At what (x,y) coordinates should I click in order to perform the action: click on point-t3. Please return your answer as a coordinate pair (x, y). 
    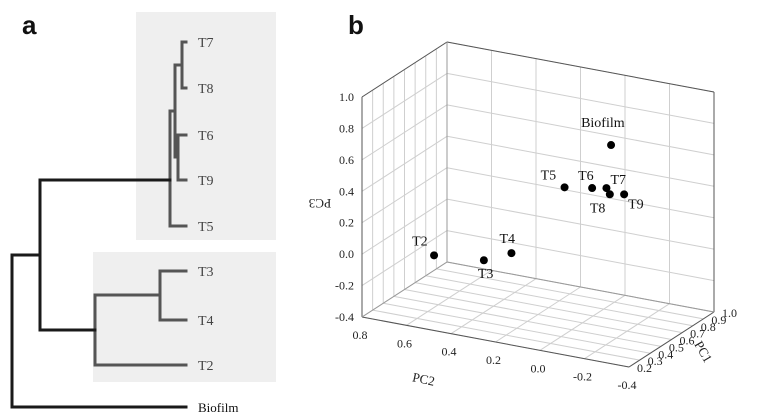
    Looking at the image, I should click on (483, 260).